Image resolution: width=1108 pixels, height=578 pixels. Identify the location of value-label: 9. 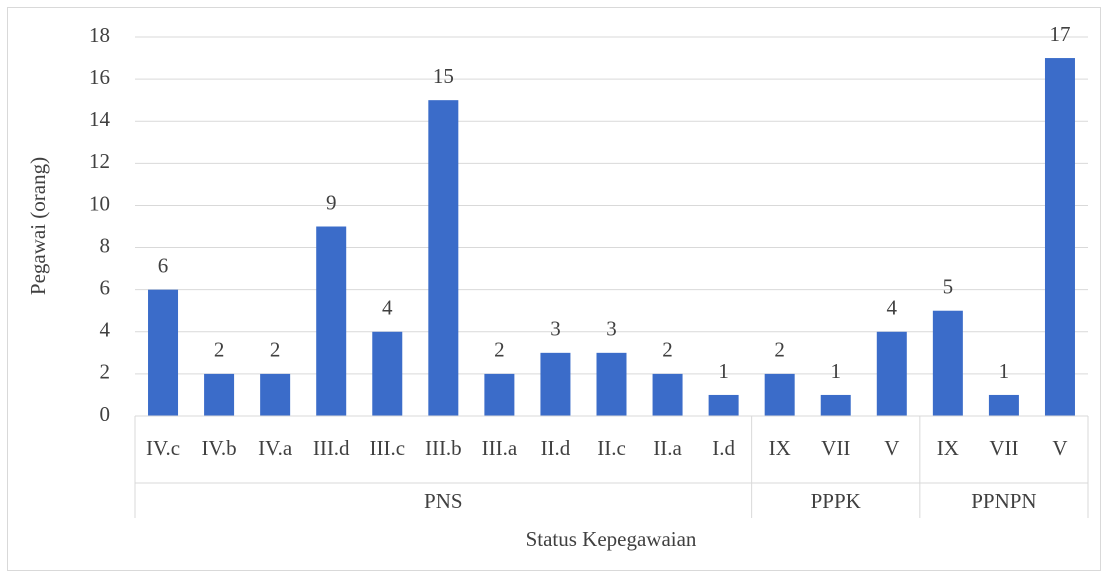
(331, 202).